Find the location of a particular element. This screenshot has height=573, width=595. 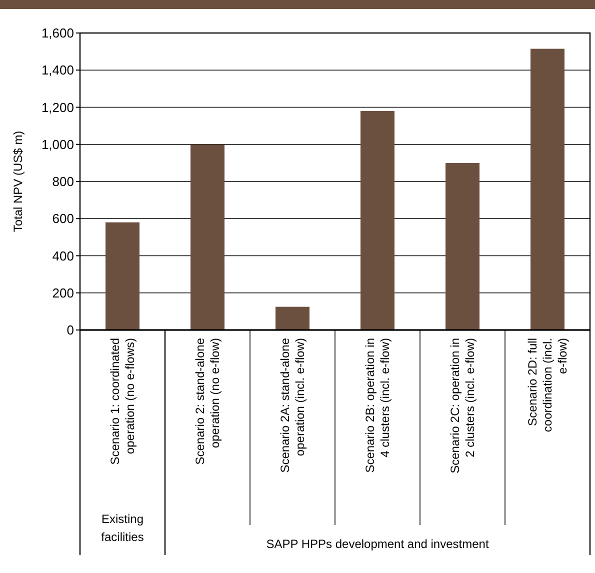

x-tick-label: Scenario 2: stand-alone operation (no e-flow) is located at coordinates (207, 401).